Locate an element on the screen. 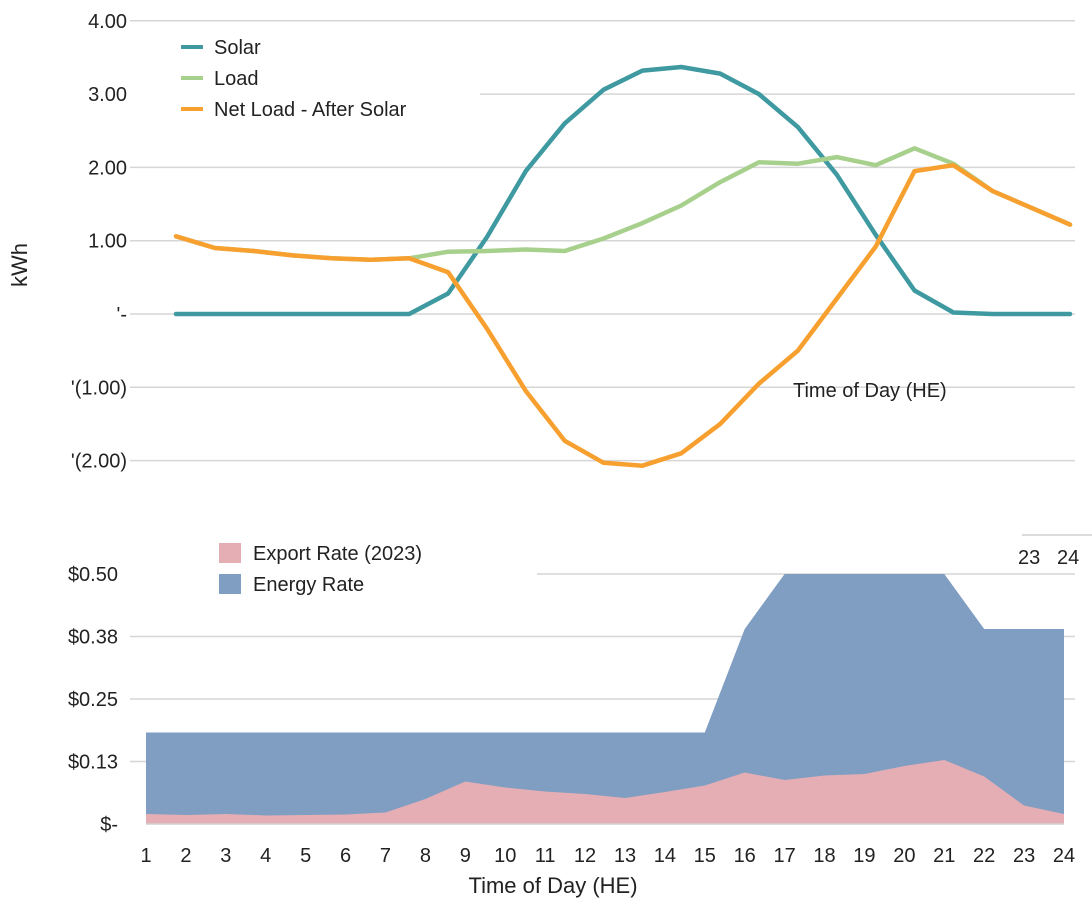 The height and width of the screenshot is (910, 1092). top-chart-y-axis-title: kWh is located at coordinates (19, 265).